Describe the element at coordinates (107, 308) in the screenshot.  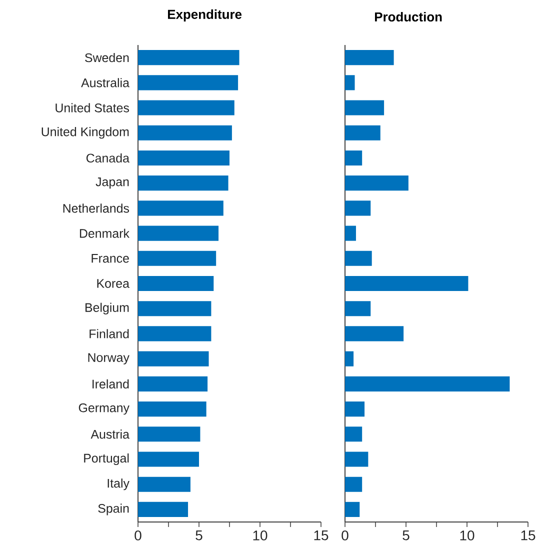
I see `y-tick-label: Belgium` at that location.